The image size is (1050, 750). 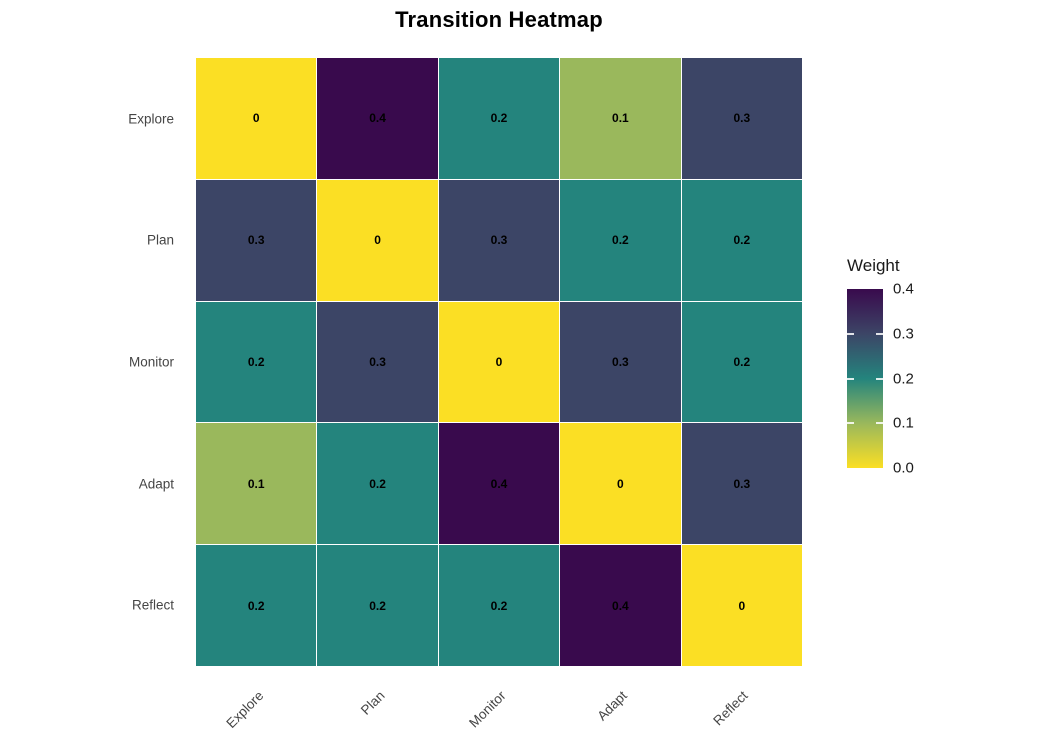 I want to click on x-axis-label: Plan, so click(x=372, y=703).